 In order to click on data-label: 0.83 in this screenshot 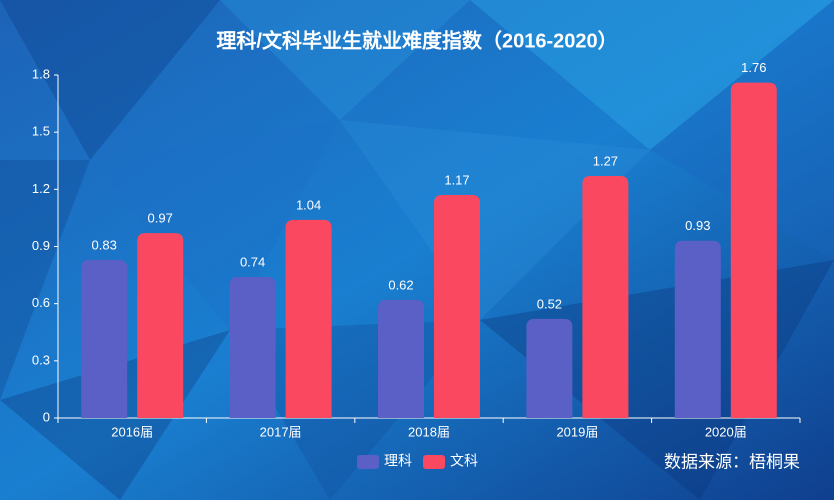, I will do `click(104, 244)`.